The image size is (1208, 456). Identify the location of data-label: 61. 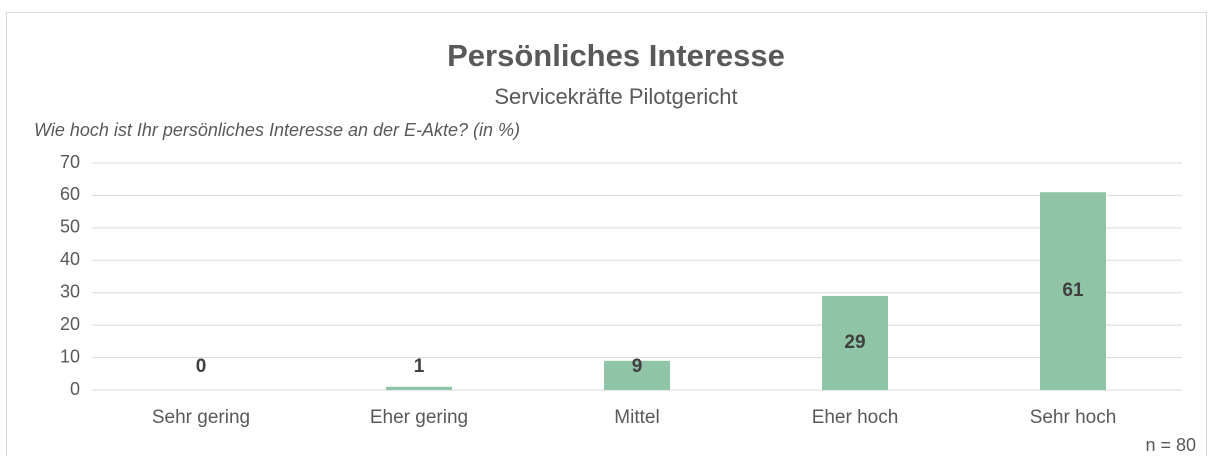
(1073, 290).